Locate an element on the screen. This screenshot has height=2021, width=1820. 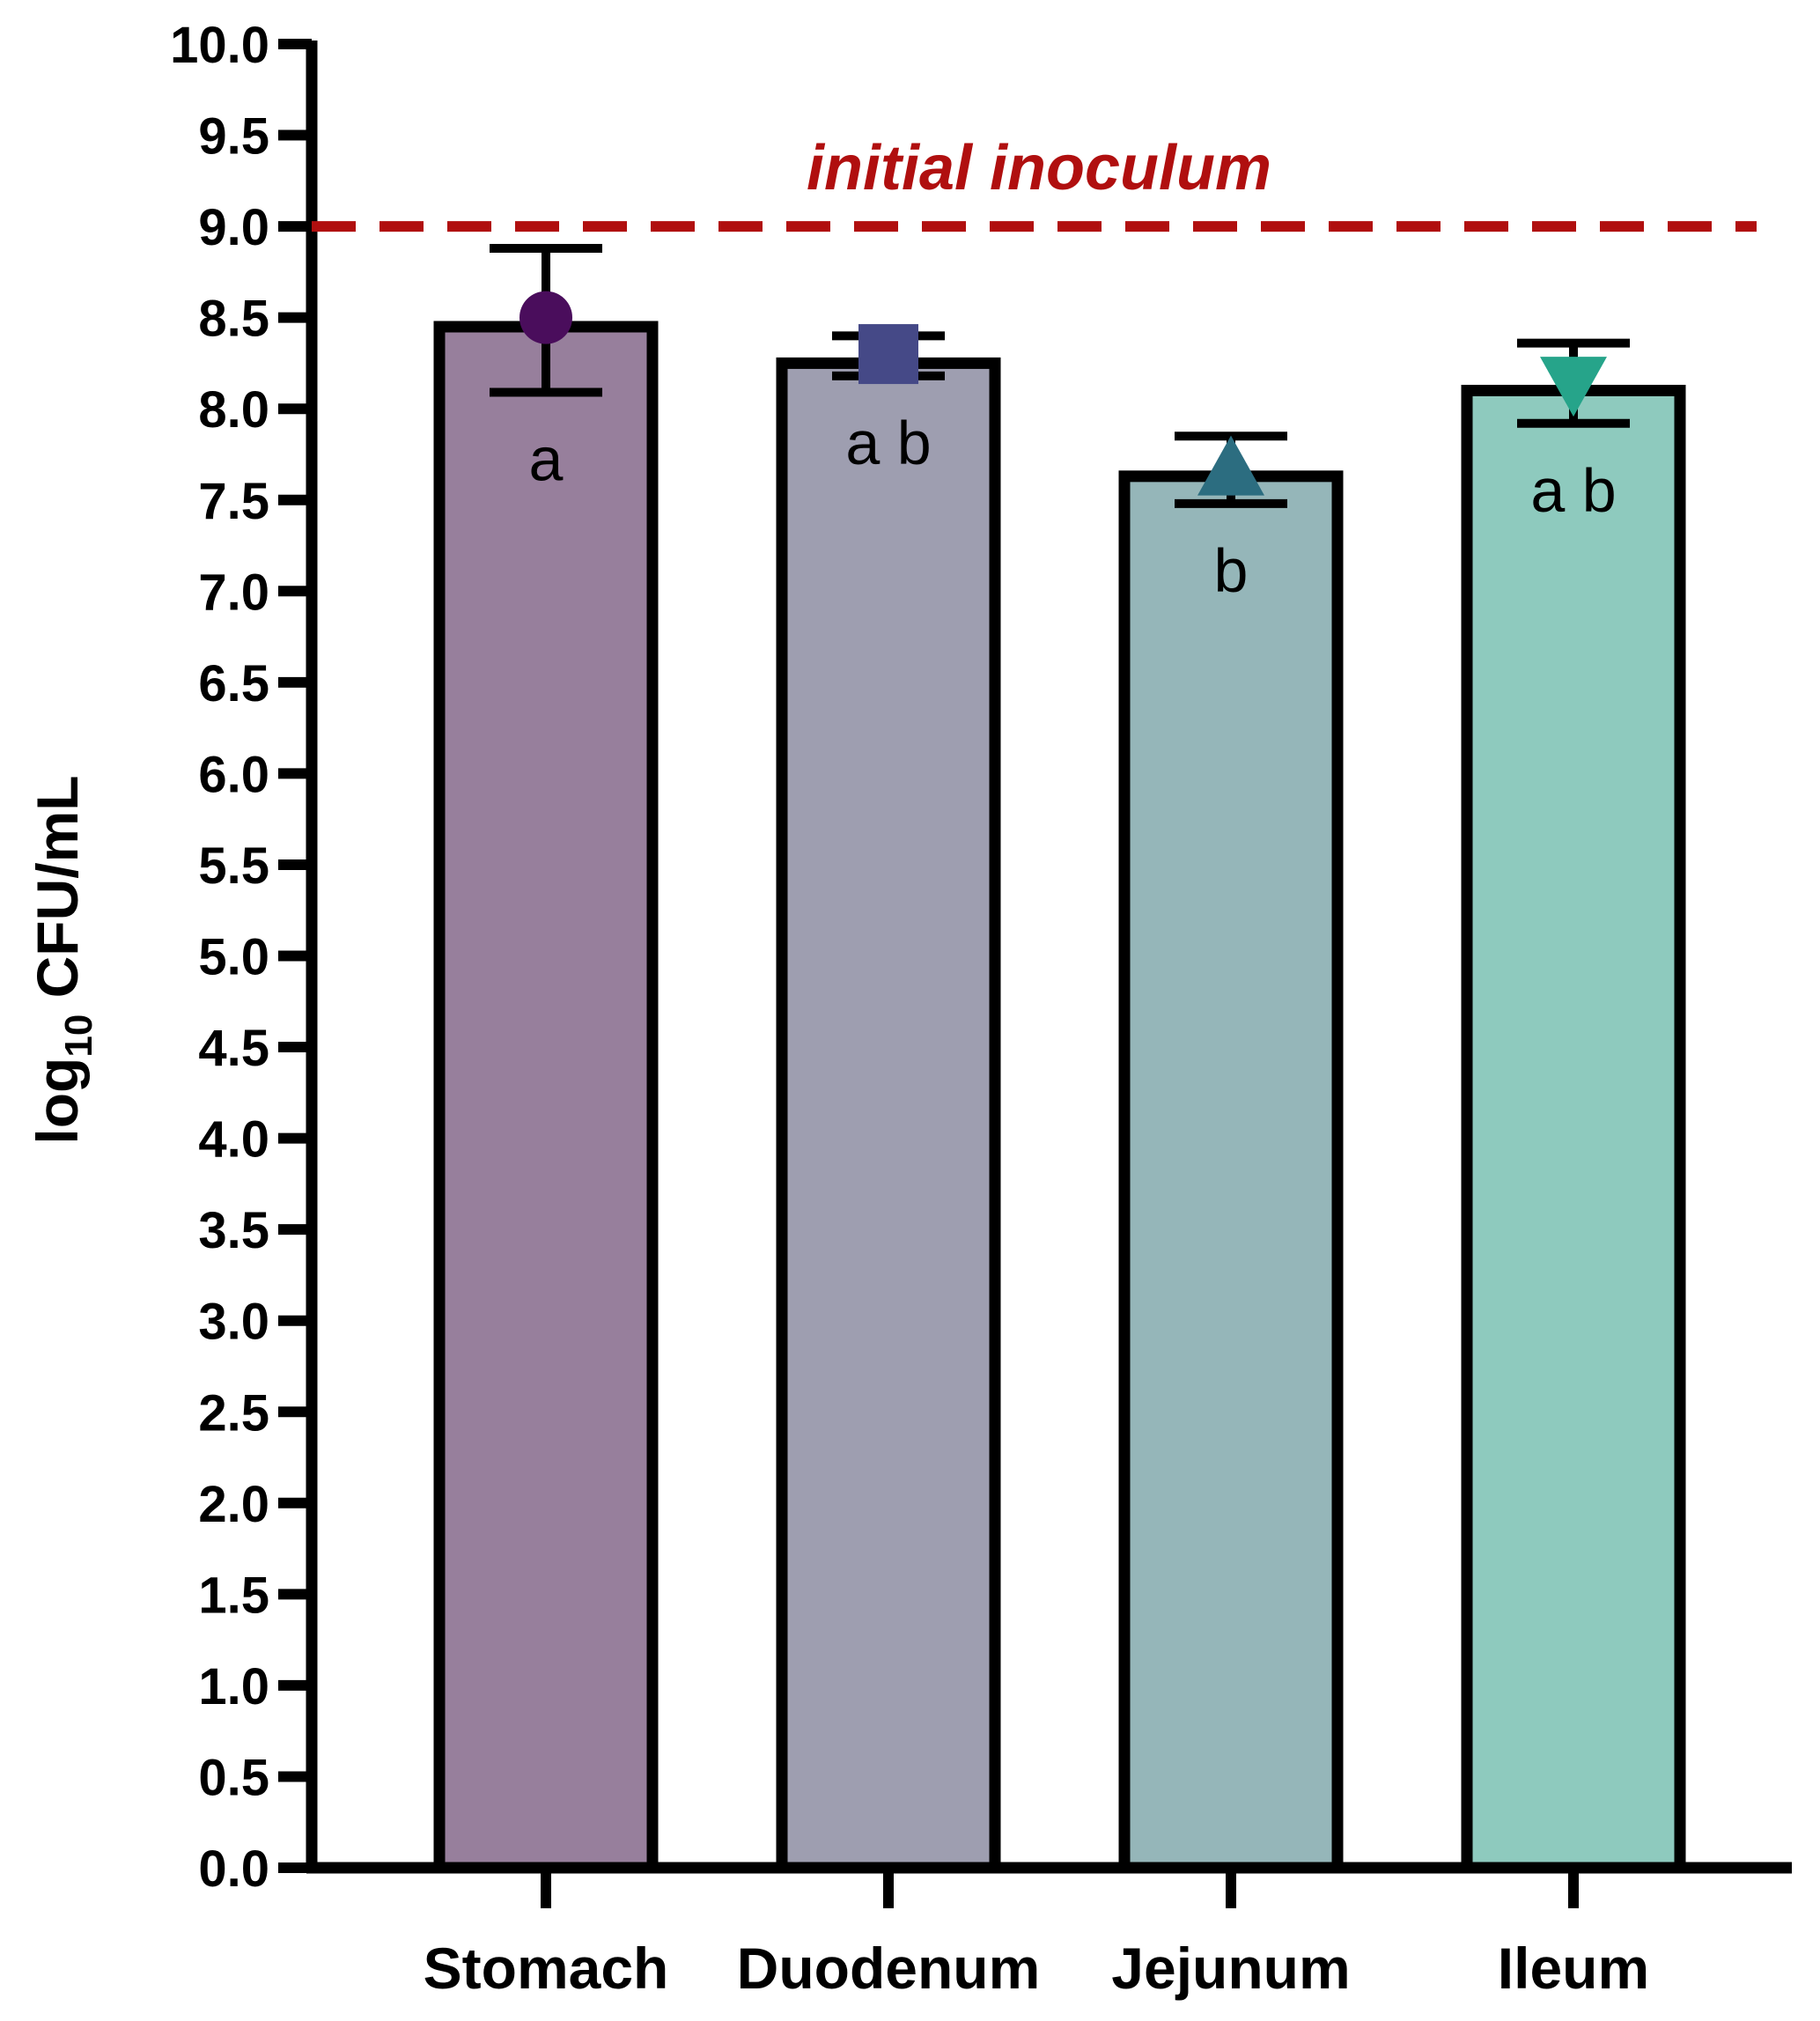
y-tick-label: 0.0 is located at coordinates (233, 1869).